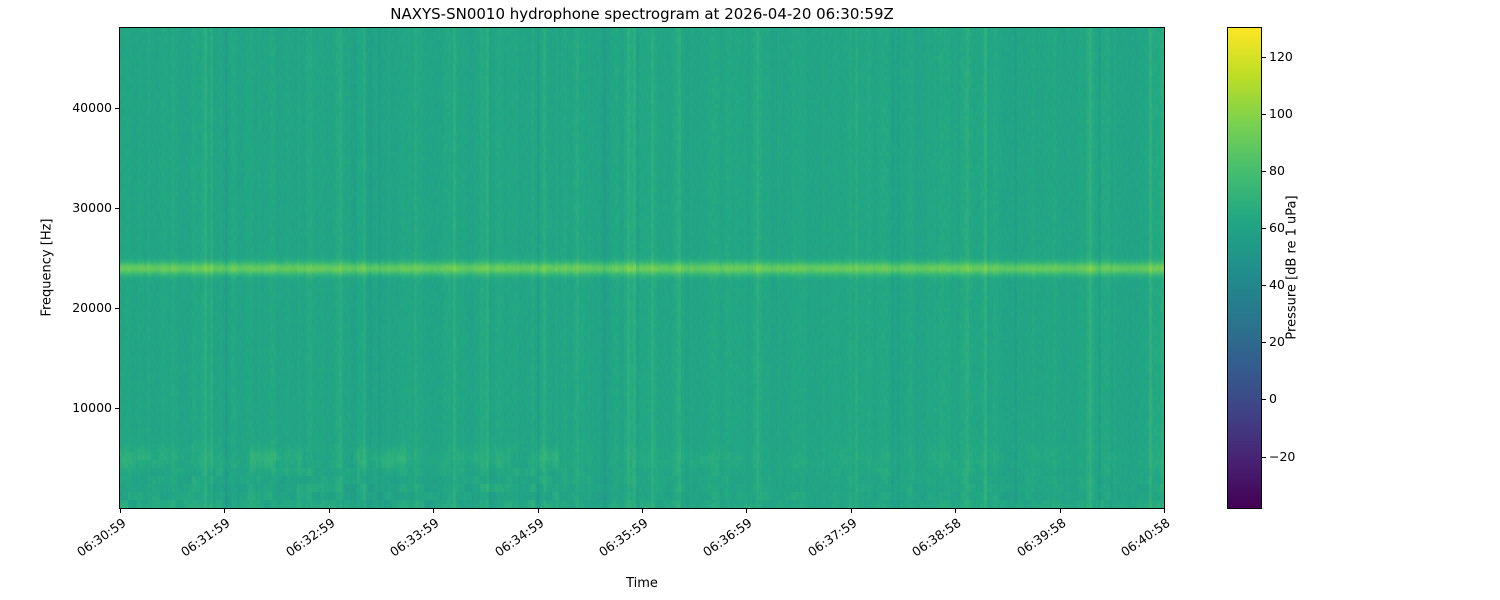 The height and width of the screenshot is (600, 1500). What do you see at coordinates (101, 537) in the screenshot?
I see `x-tick-label: 06:30:59` at bounding box center [101, 537].